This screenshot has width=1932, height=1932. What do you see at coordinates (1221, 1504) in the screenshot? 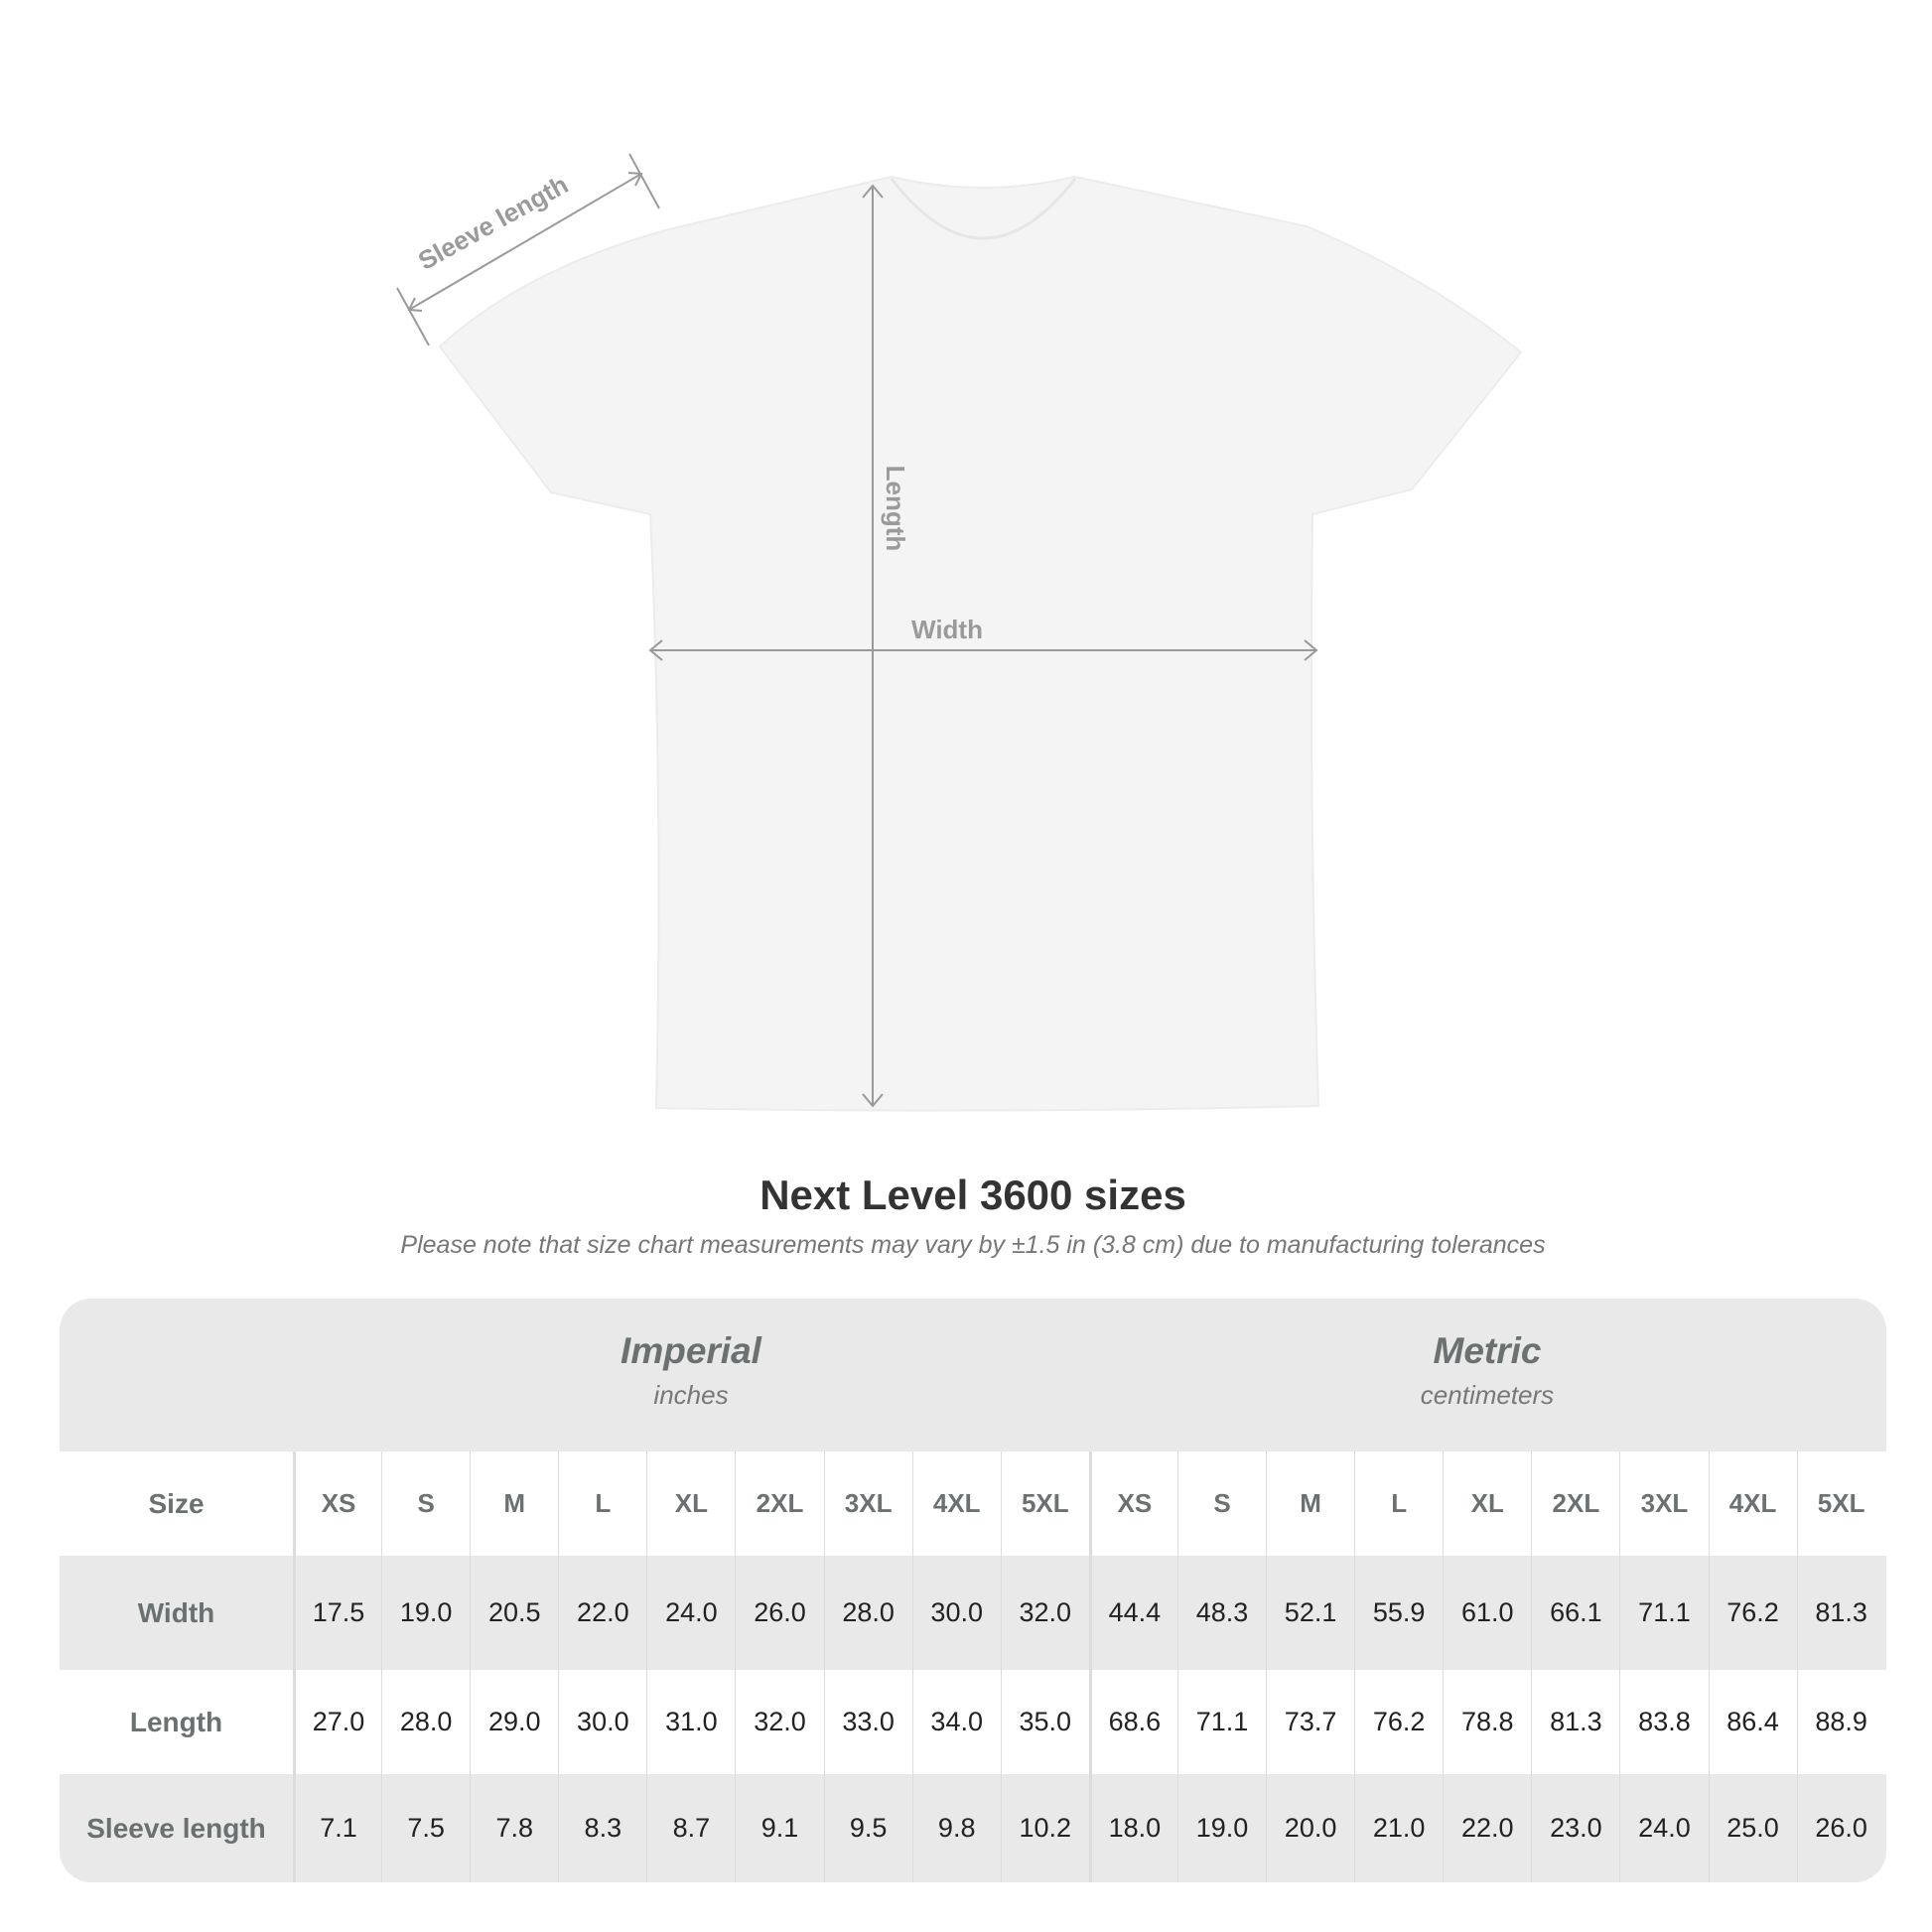
I see `size-header-metric: S` at bounding box center [1221, 1504].